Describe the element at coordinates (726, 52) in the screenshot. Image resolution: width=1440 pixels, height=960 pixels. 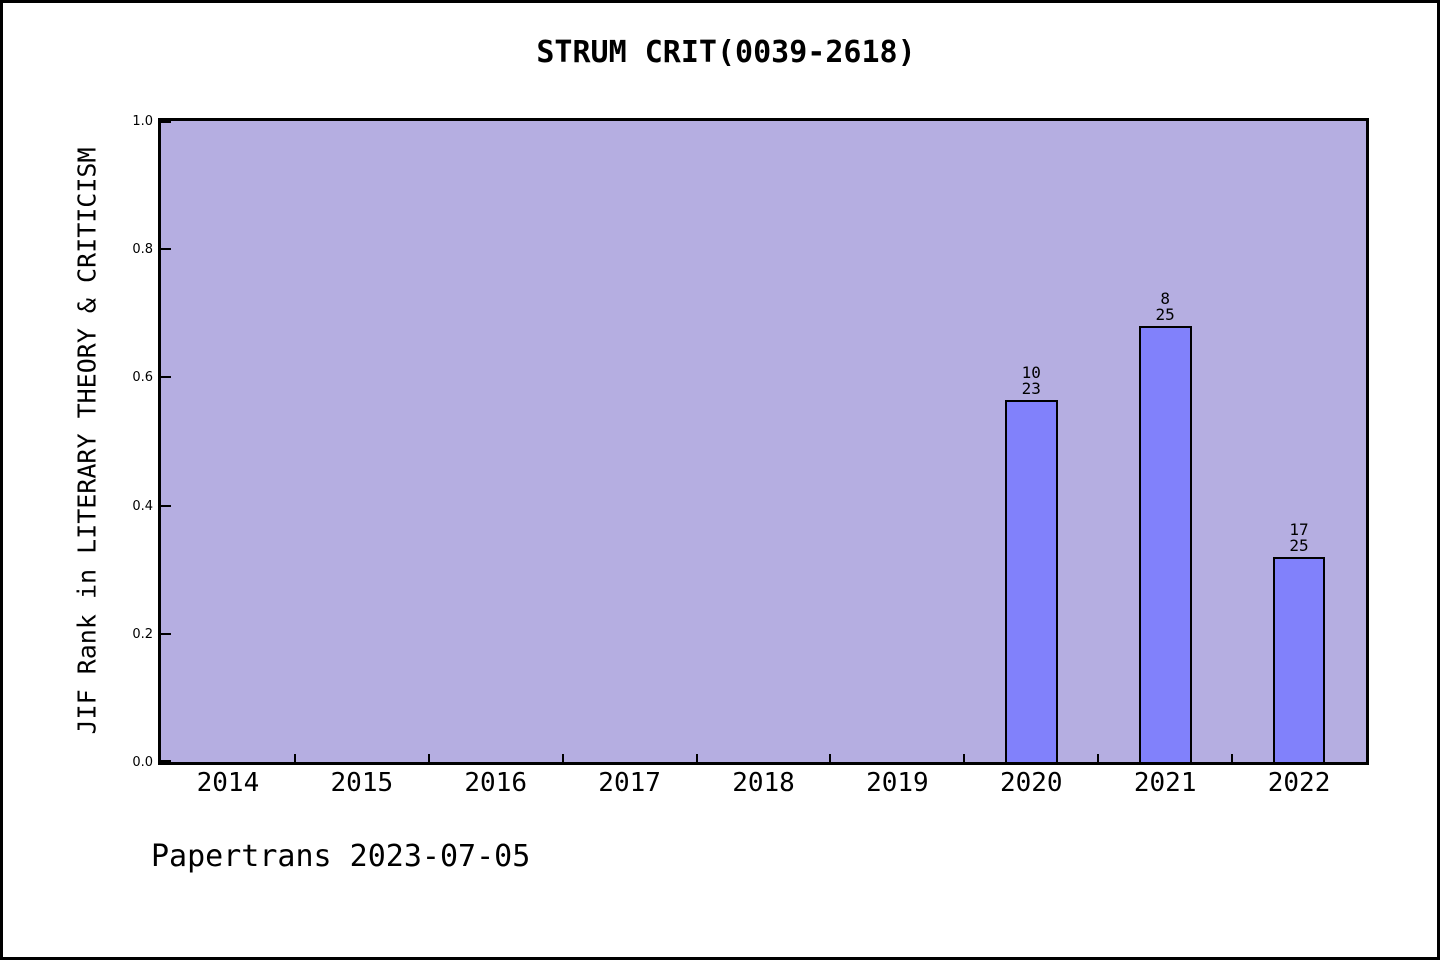
I see `chart-title: STRUM CRIT(0039-2618)` at that location.